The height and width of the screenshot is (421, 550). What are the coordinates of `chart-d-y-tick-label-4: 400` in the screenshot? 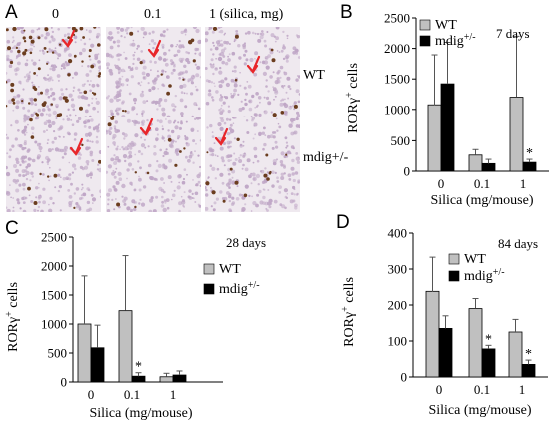 It's located at (398, 233).